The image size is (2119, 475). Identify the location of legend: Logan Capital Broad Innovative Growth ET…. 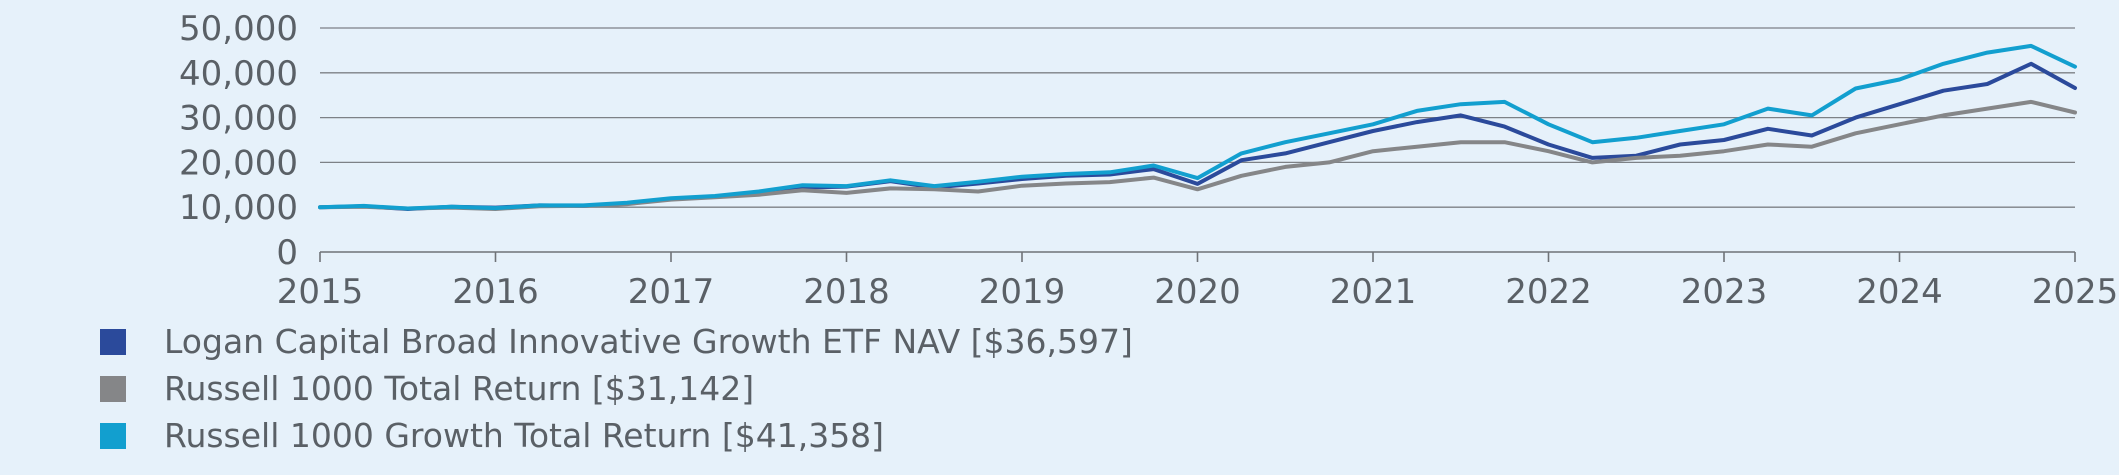
(616, 388).